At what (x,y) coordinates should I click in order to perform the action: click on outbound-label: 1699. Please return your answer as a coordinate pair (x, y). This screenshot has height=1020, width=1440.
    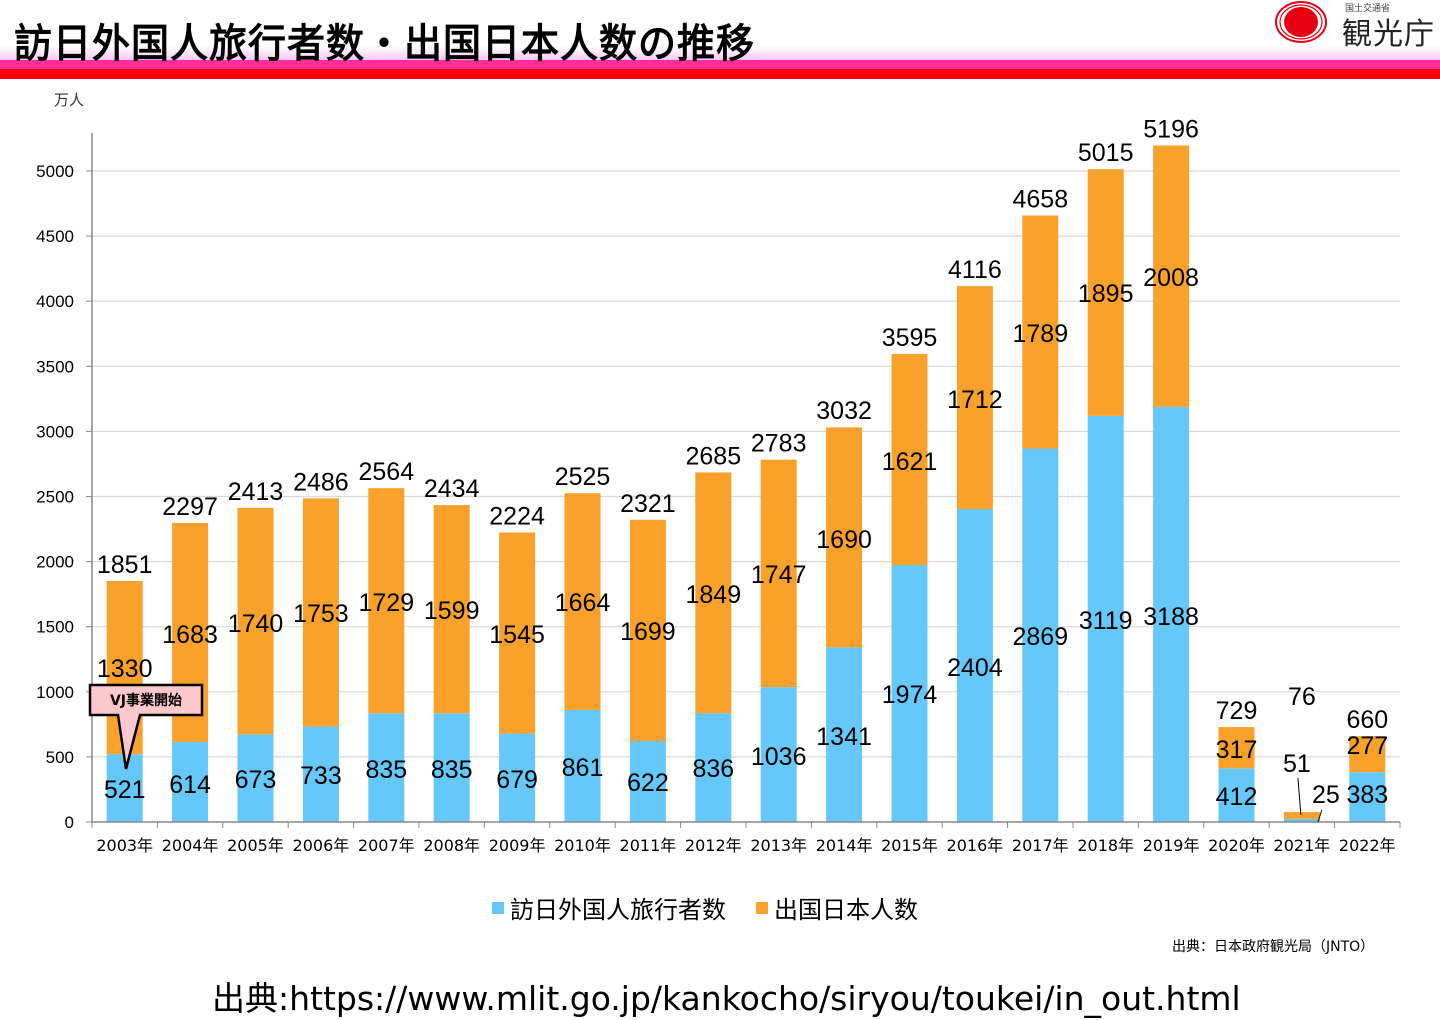
    Looking at the image, I should click on (648, 632).